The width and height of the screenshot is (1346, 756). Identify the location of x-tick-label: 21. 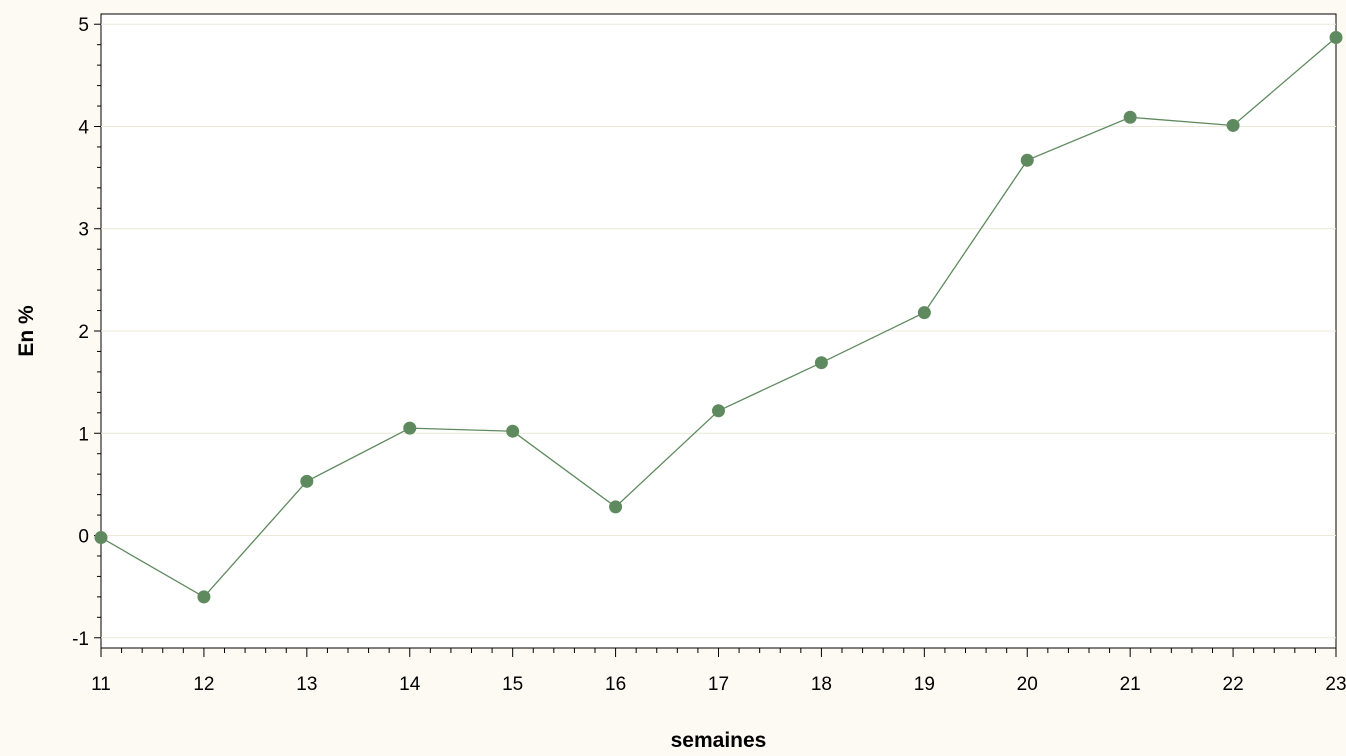
(1130, 684).